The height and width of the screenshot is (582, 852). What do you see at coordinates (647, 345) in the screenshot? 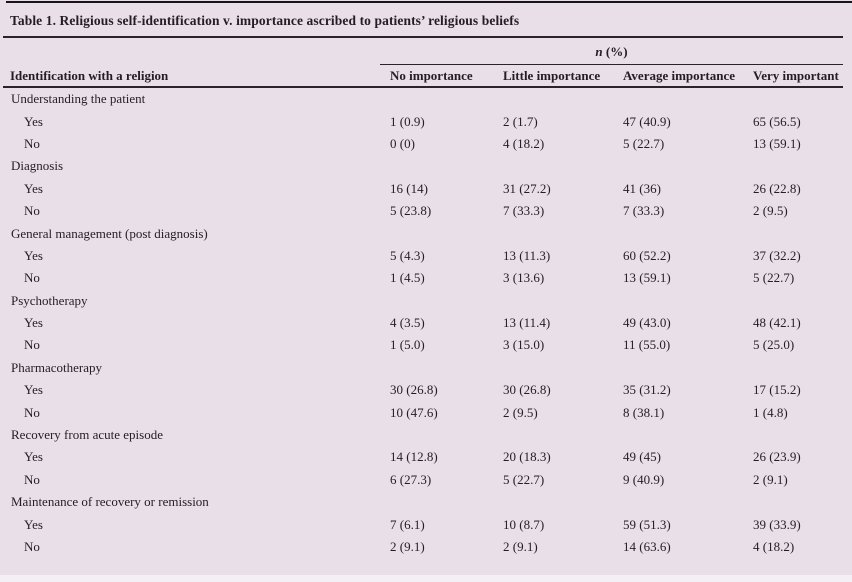
I see `cell-value: 11 (55.0)` at bounding box center [647, 345].